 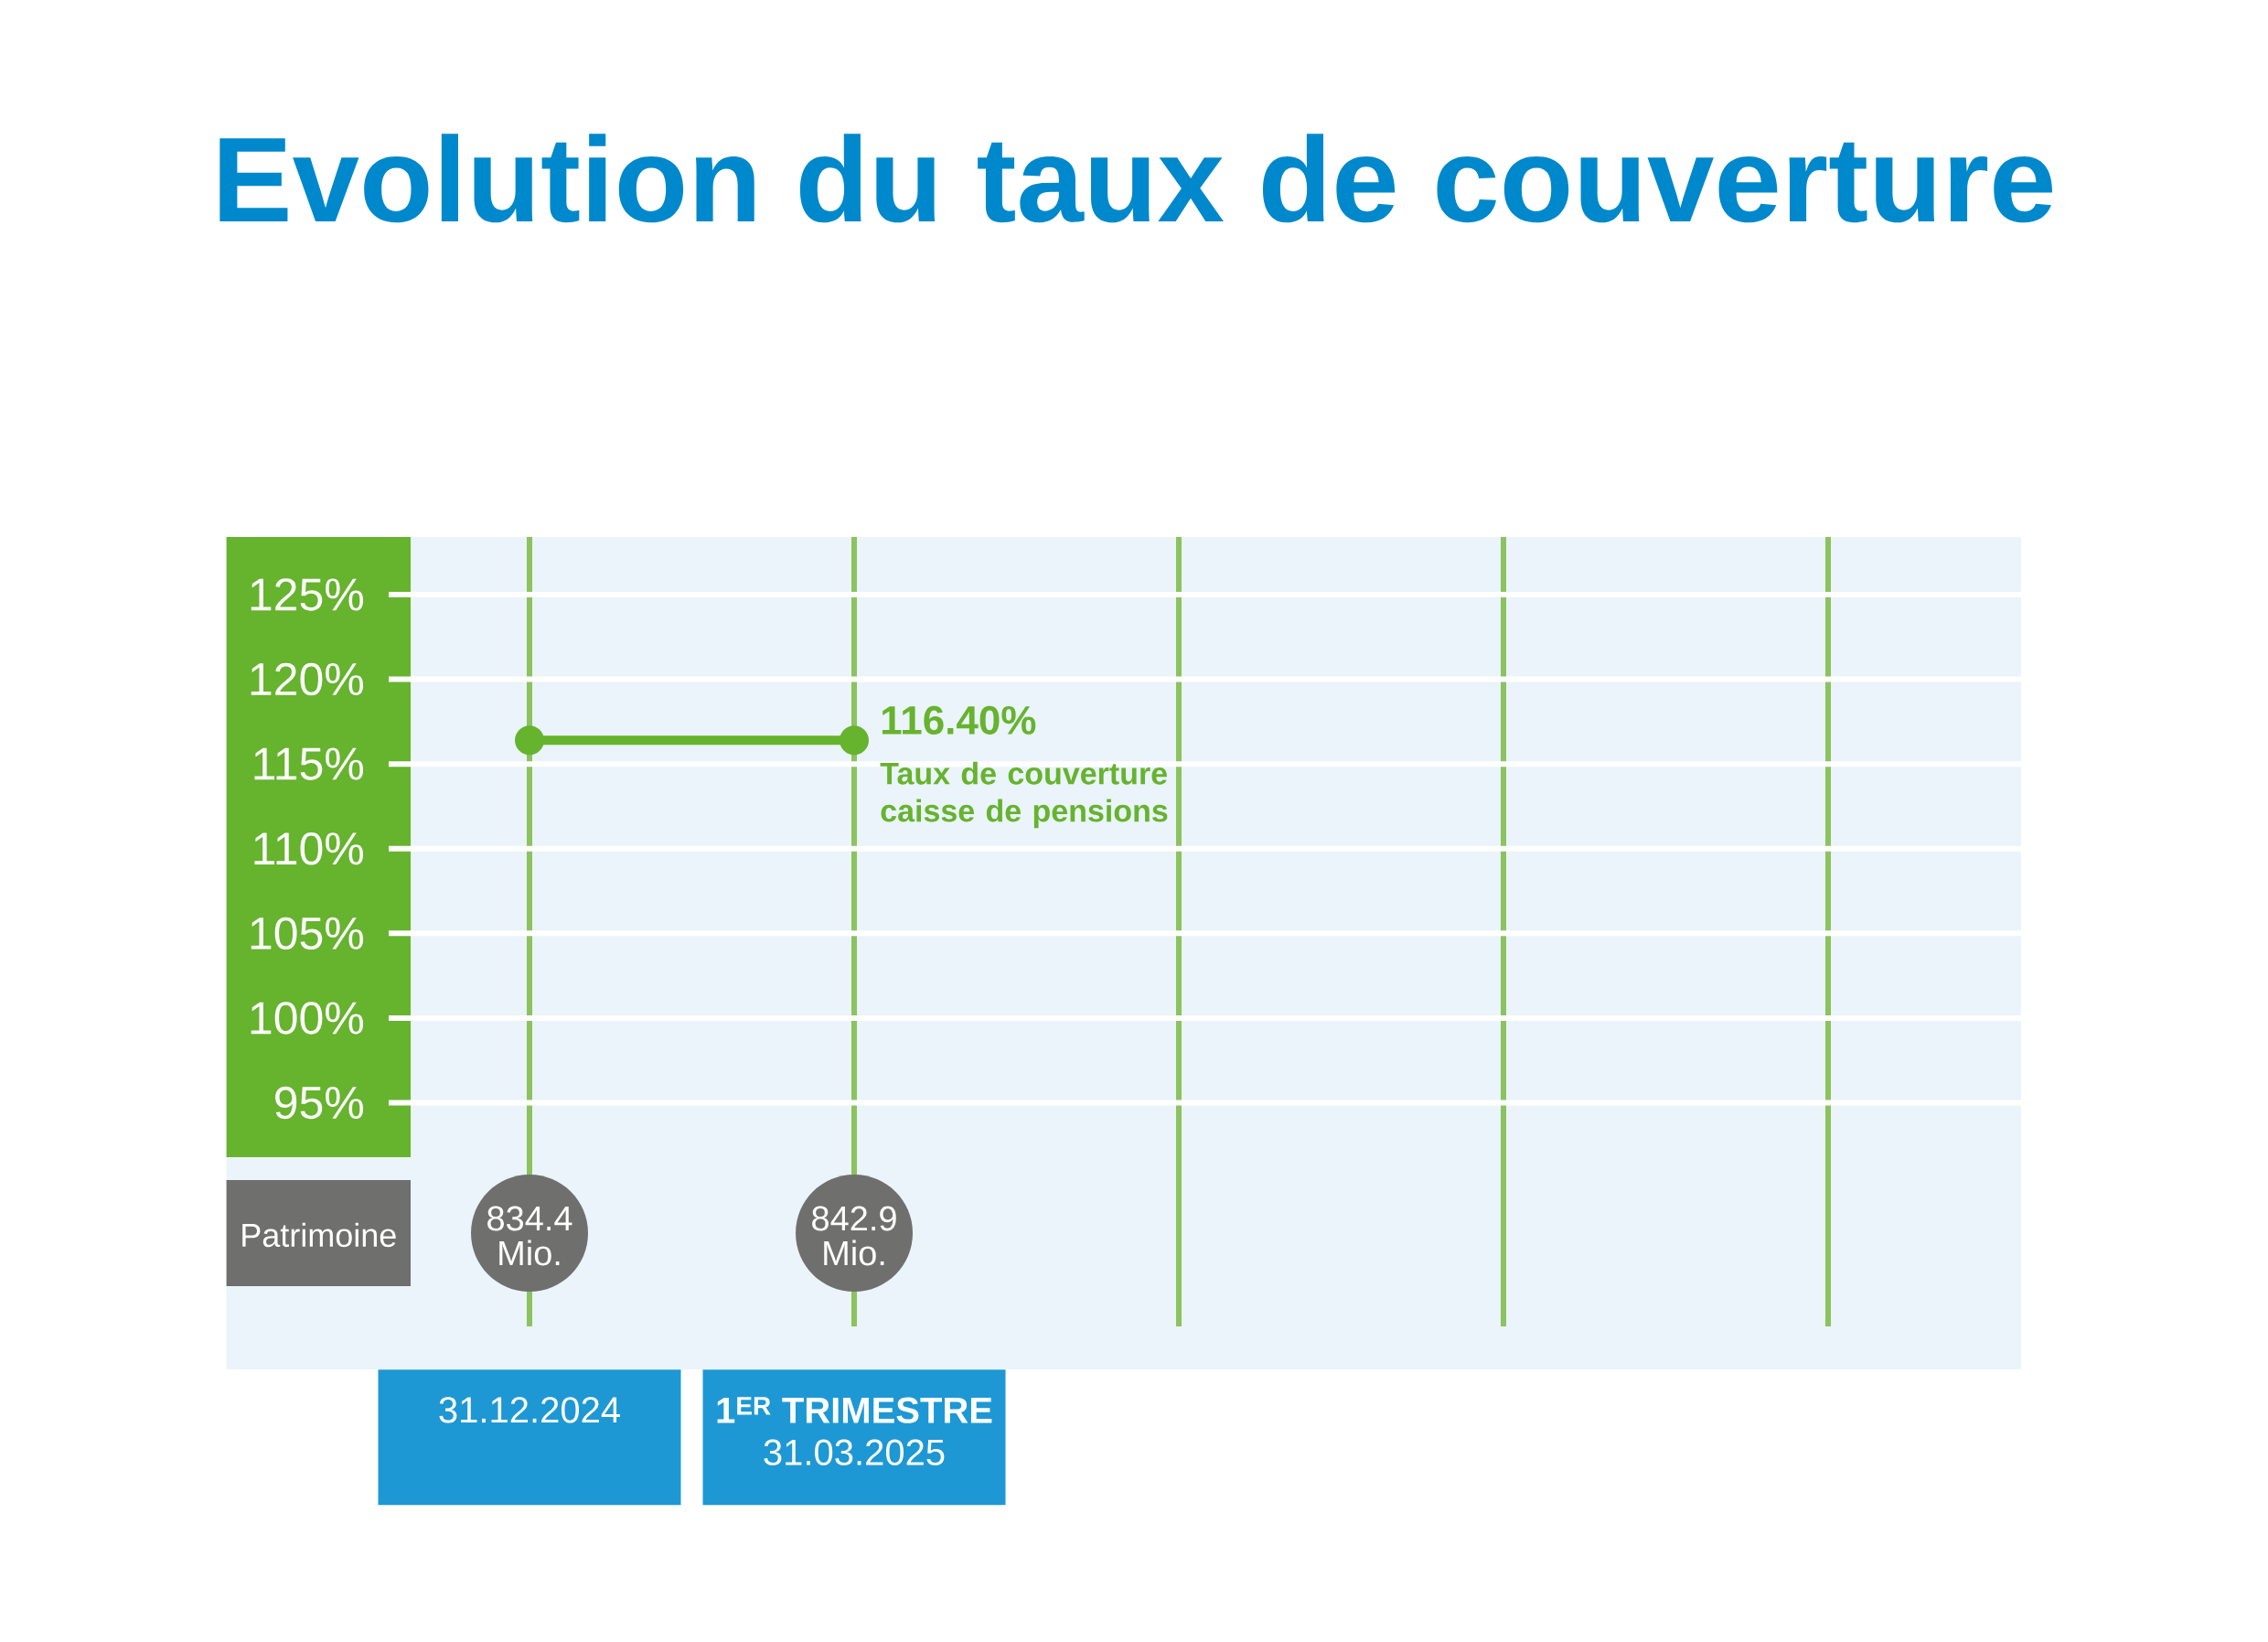 I want to click on y-tick-label: 100%, so click(x=307, y=1018).